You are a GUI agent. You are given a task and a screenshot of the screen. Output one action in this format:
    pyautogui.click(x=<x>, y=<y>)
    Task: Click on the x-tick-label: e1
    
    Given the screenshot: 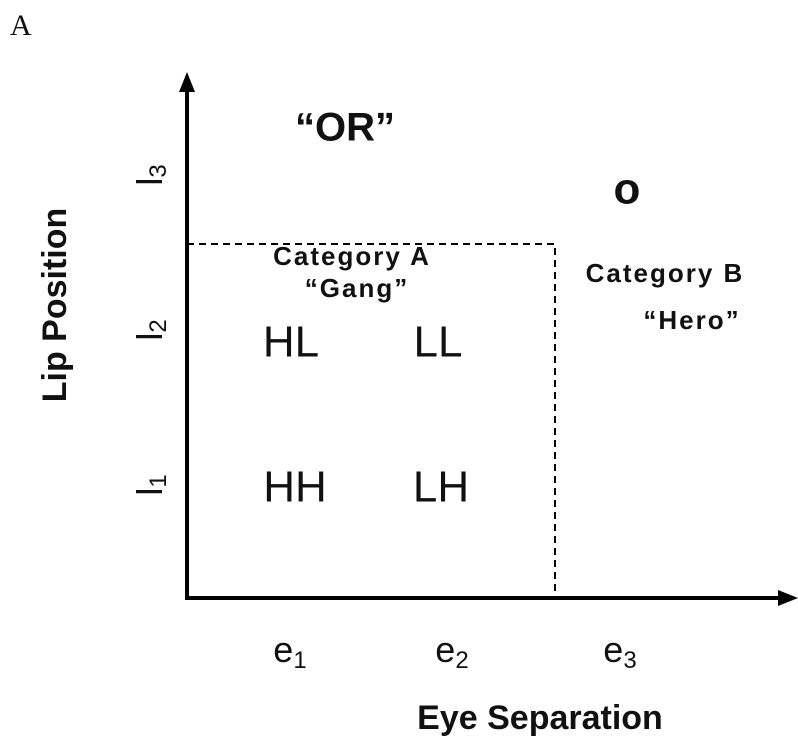 What is the action you would take?
    pyautogui.click(x=289, y=652)
    